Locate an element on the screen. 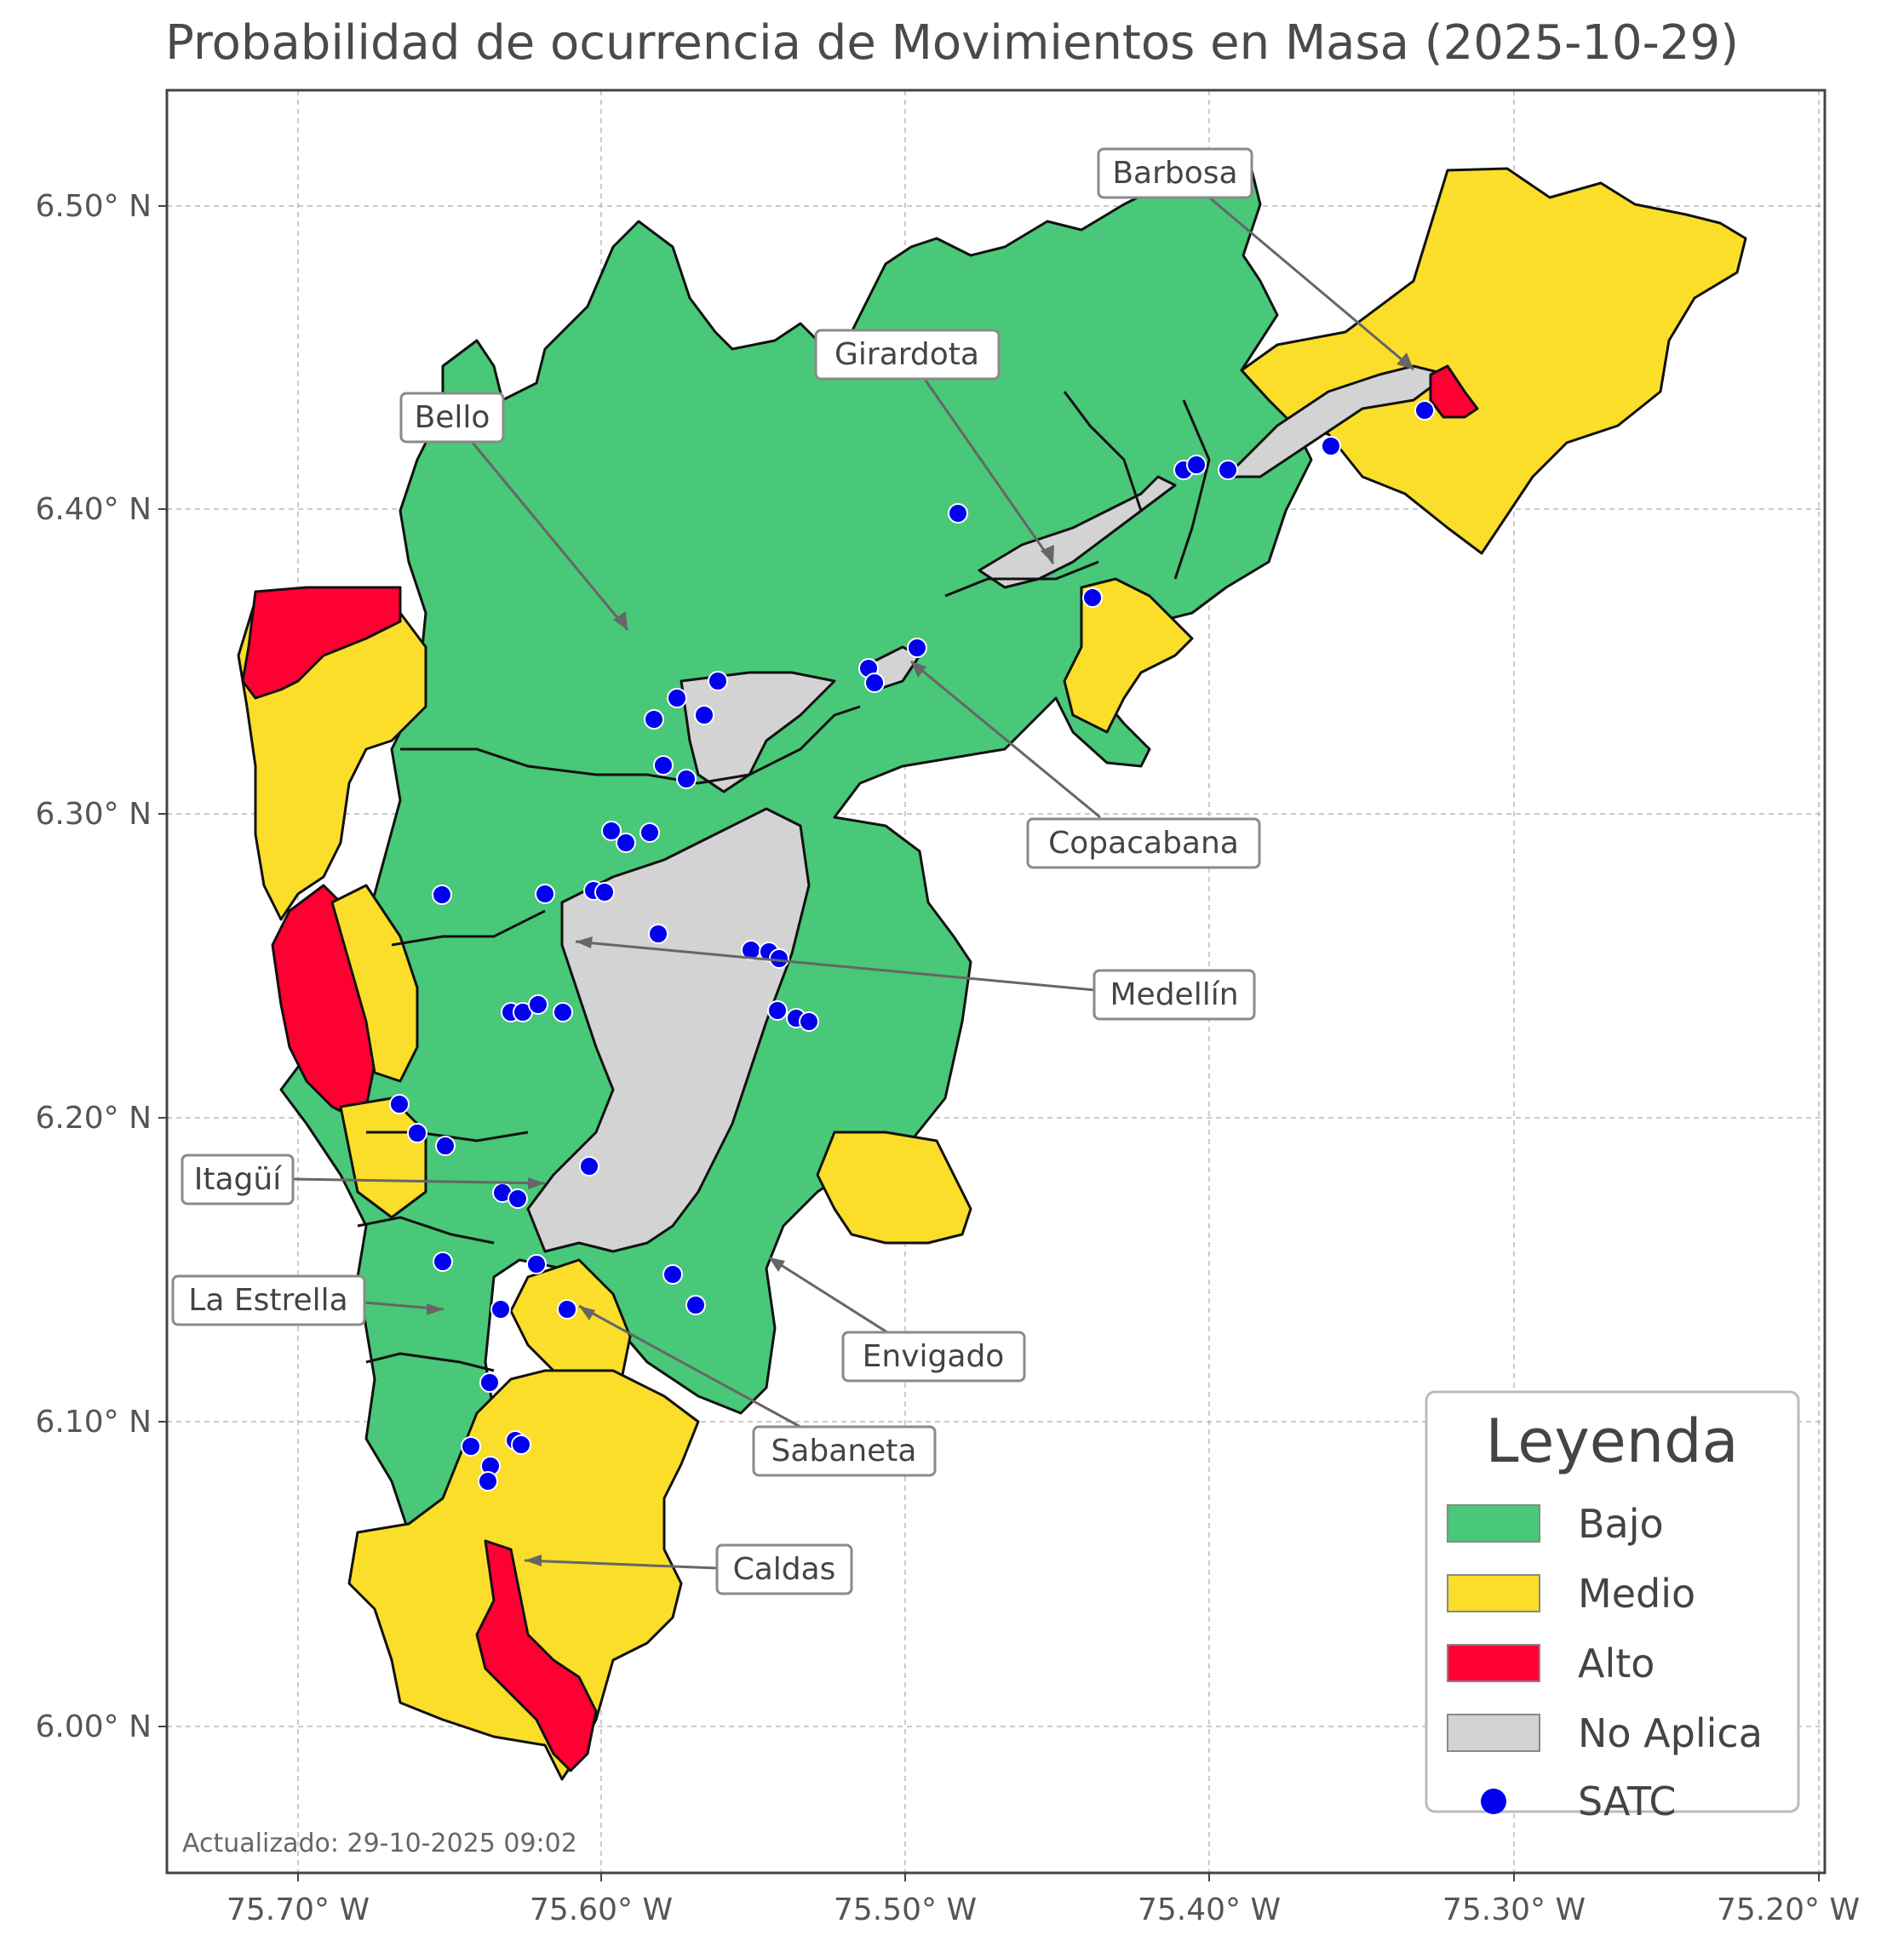  region-bello-urban is located at coordinates (758, 732).